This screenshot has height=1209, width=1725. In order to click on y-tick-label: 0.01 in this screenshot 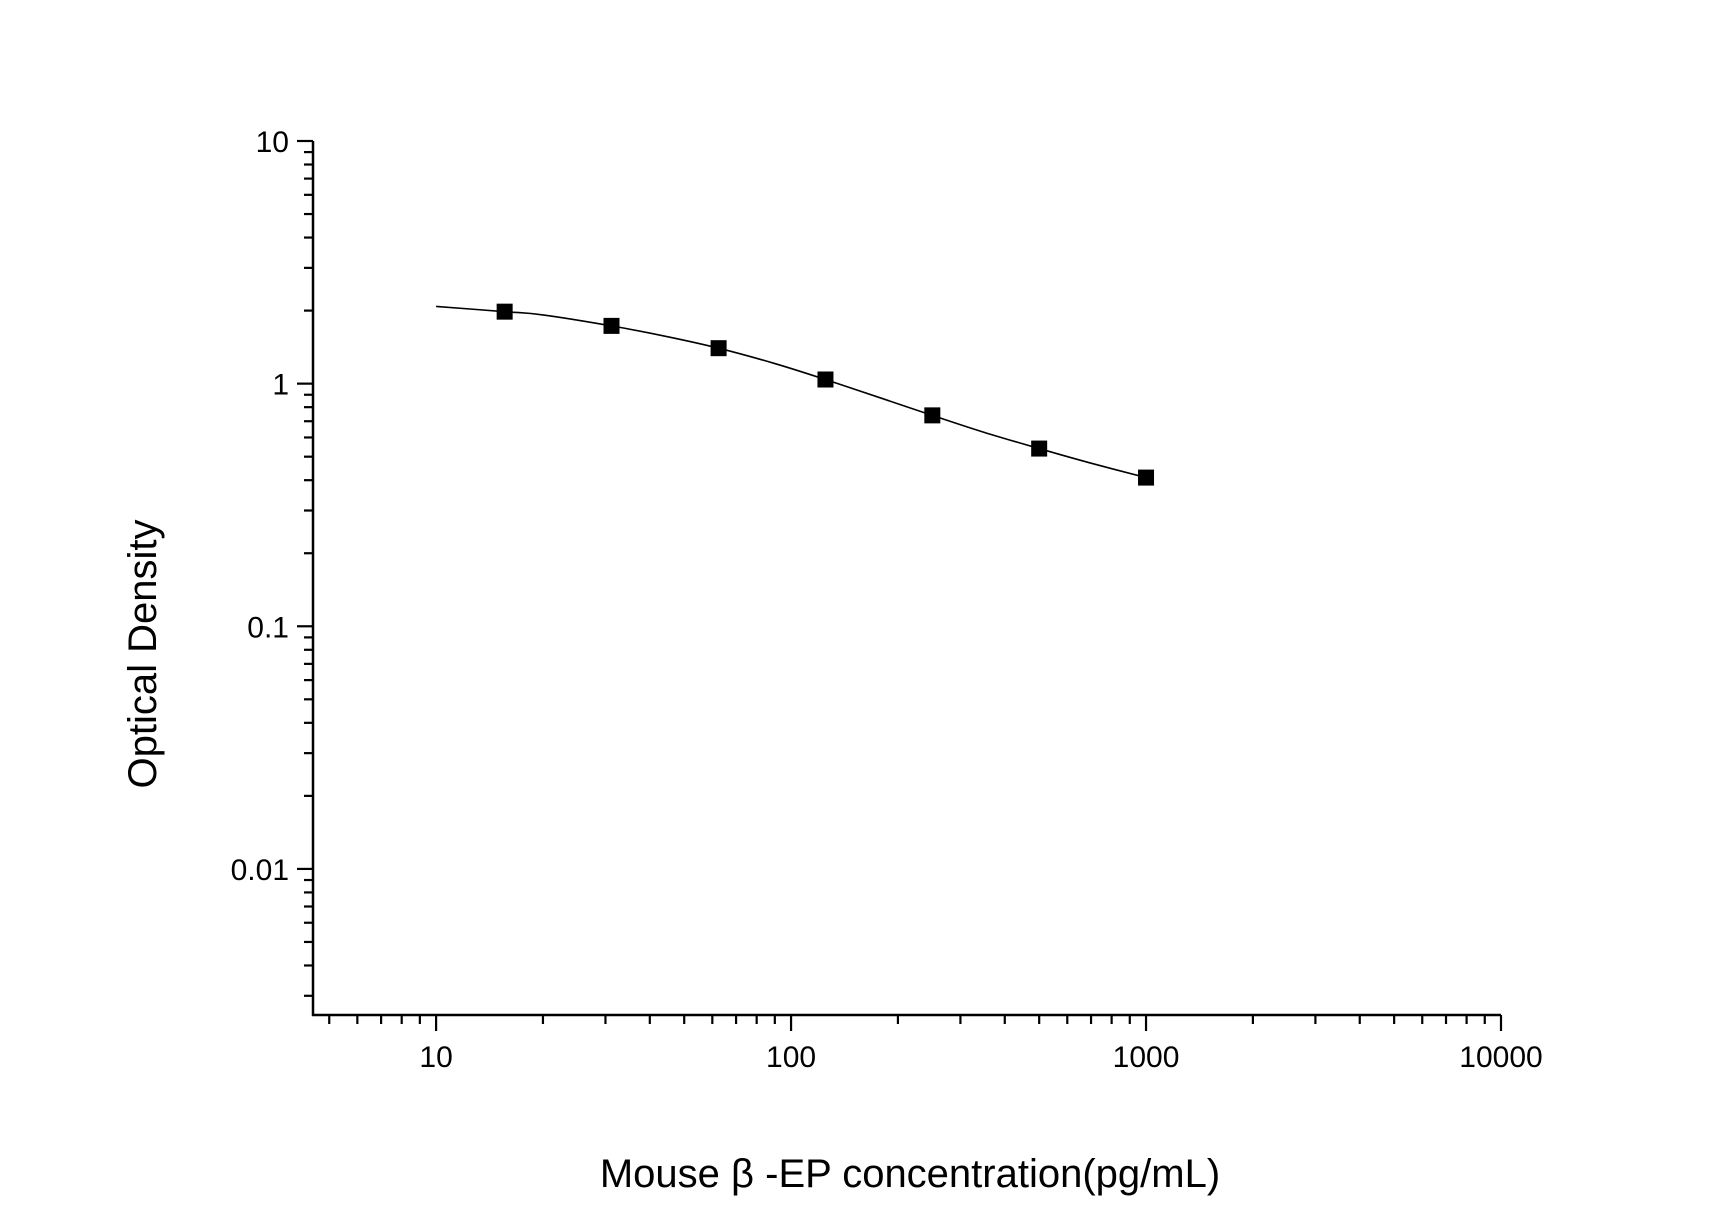, I will do `click(260, 870)`.